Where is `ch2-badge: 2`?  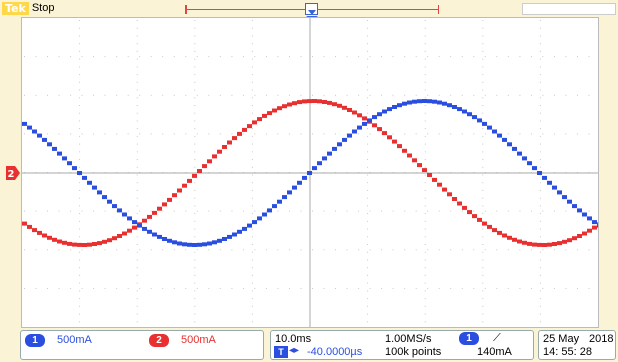 ch2-badge: 2 is located at coordinates (159, 340).